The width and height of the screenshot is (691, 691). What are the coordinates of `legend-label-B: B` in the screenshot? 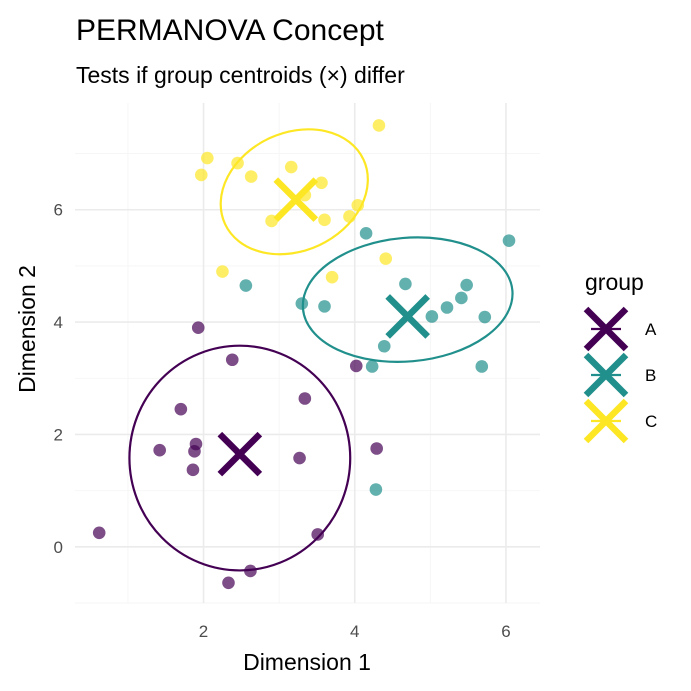 It's located at (650, 375).